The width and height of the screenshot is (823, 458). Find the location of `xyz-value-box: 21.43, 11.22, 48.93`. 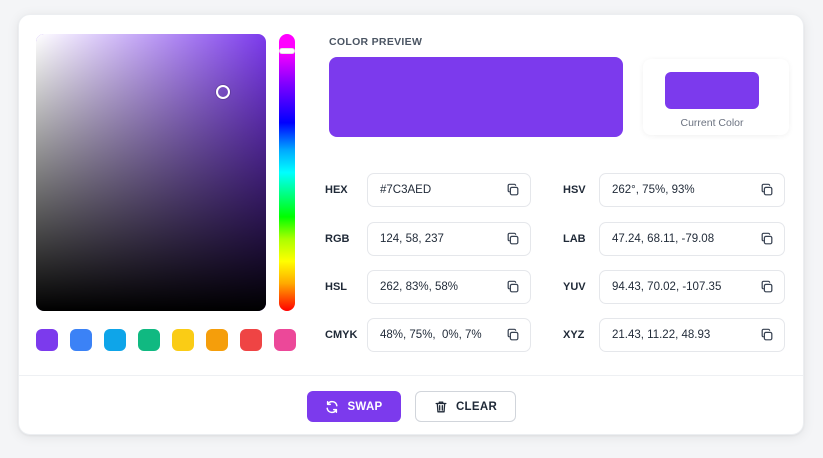

xyz-value-box: 21.43, 11.22, 48.93 is located at coordinates (692, 335).